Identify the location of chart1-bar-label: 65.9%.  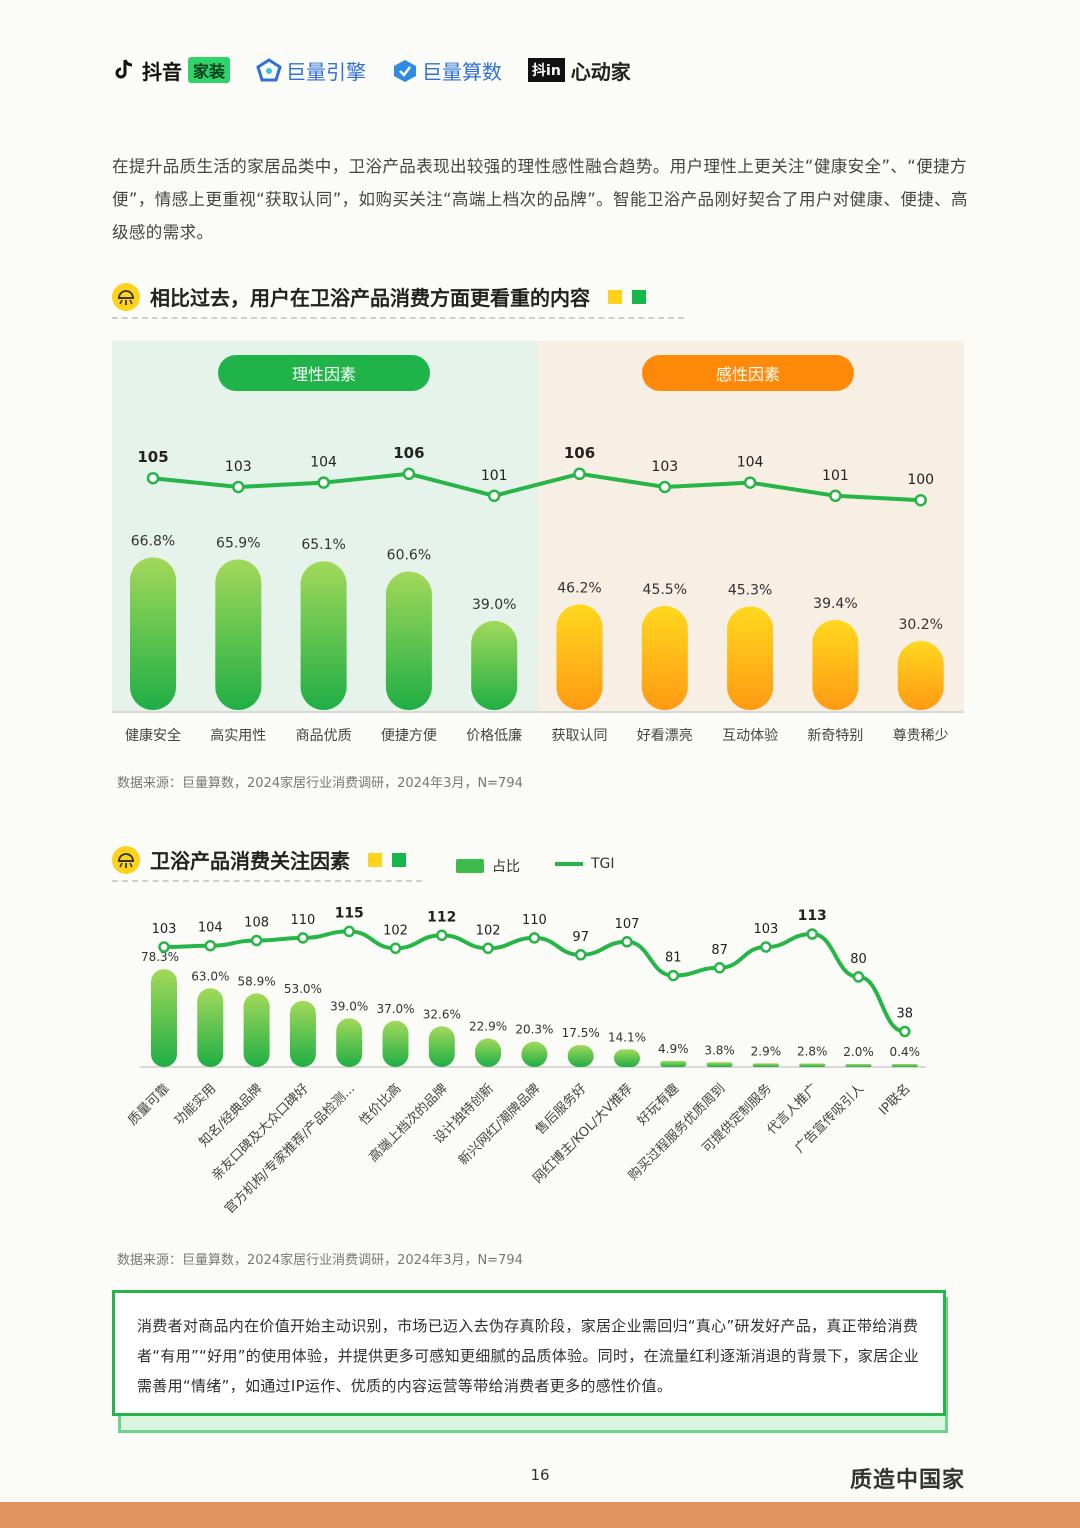
(238, 543).